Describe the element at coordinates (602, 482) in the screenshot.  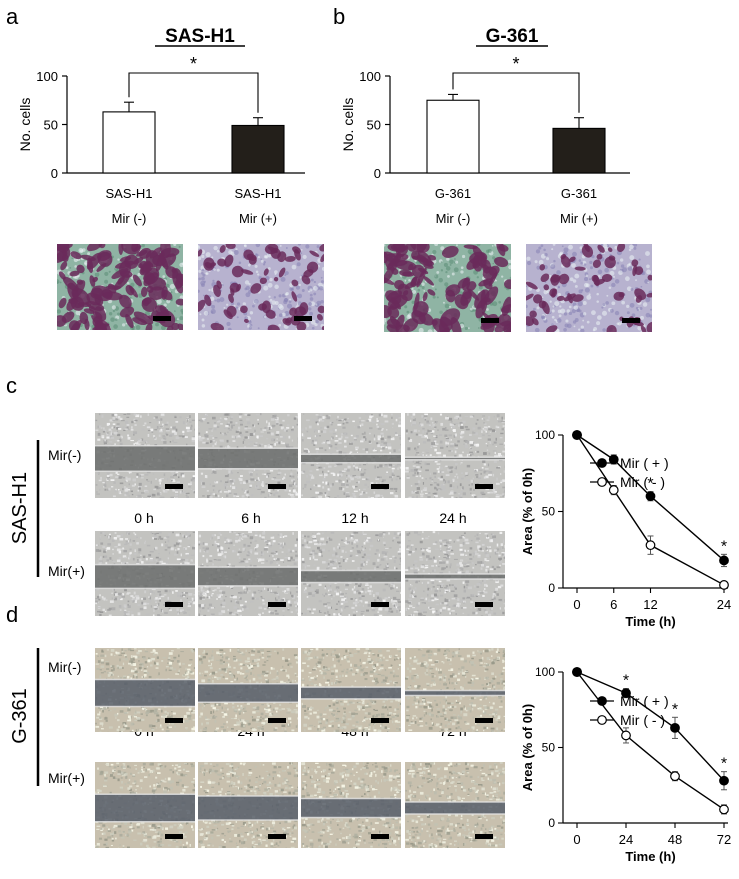
I see `legend-marker` at that location.